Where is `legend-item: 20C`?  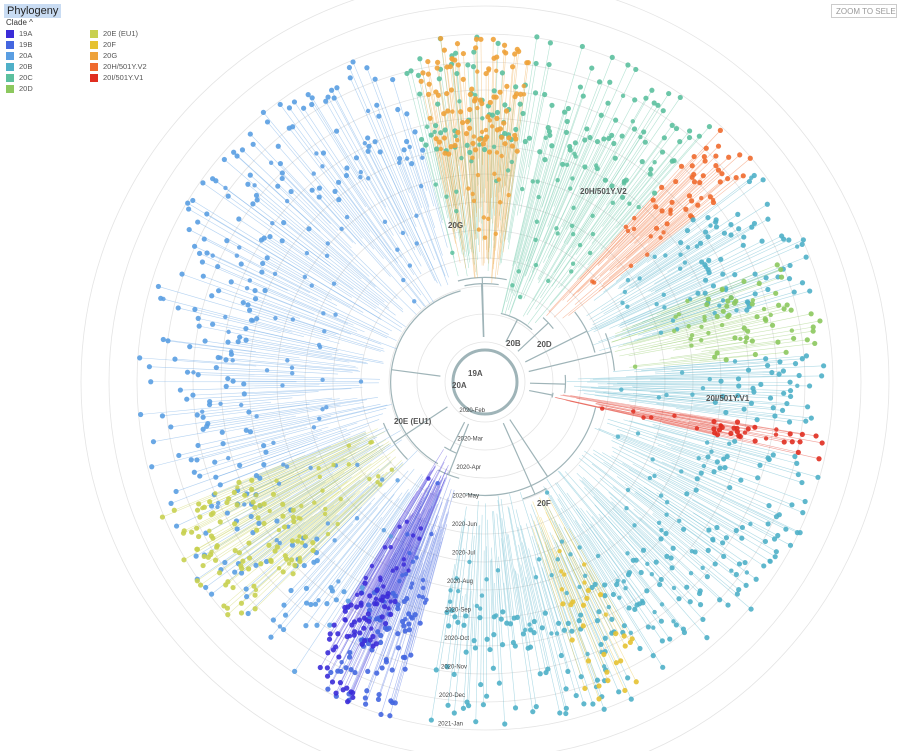
legend-item: 20C is located at coordinates (19, 78).